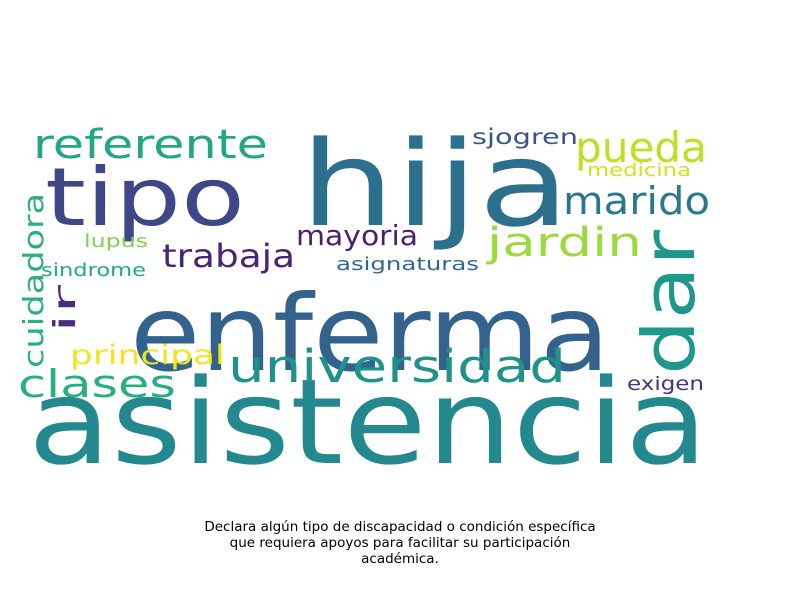 The image size is (800, 600). Describe the element at coordinates (97, 384) in the screenshot. I see `word-clases: clases` at that location.